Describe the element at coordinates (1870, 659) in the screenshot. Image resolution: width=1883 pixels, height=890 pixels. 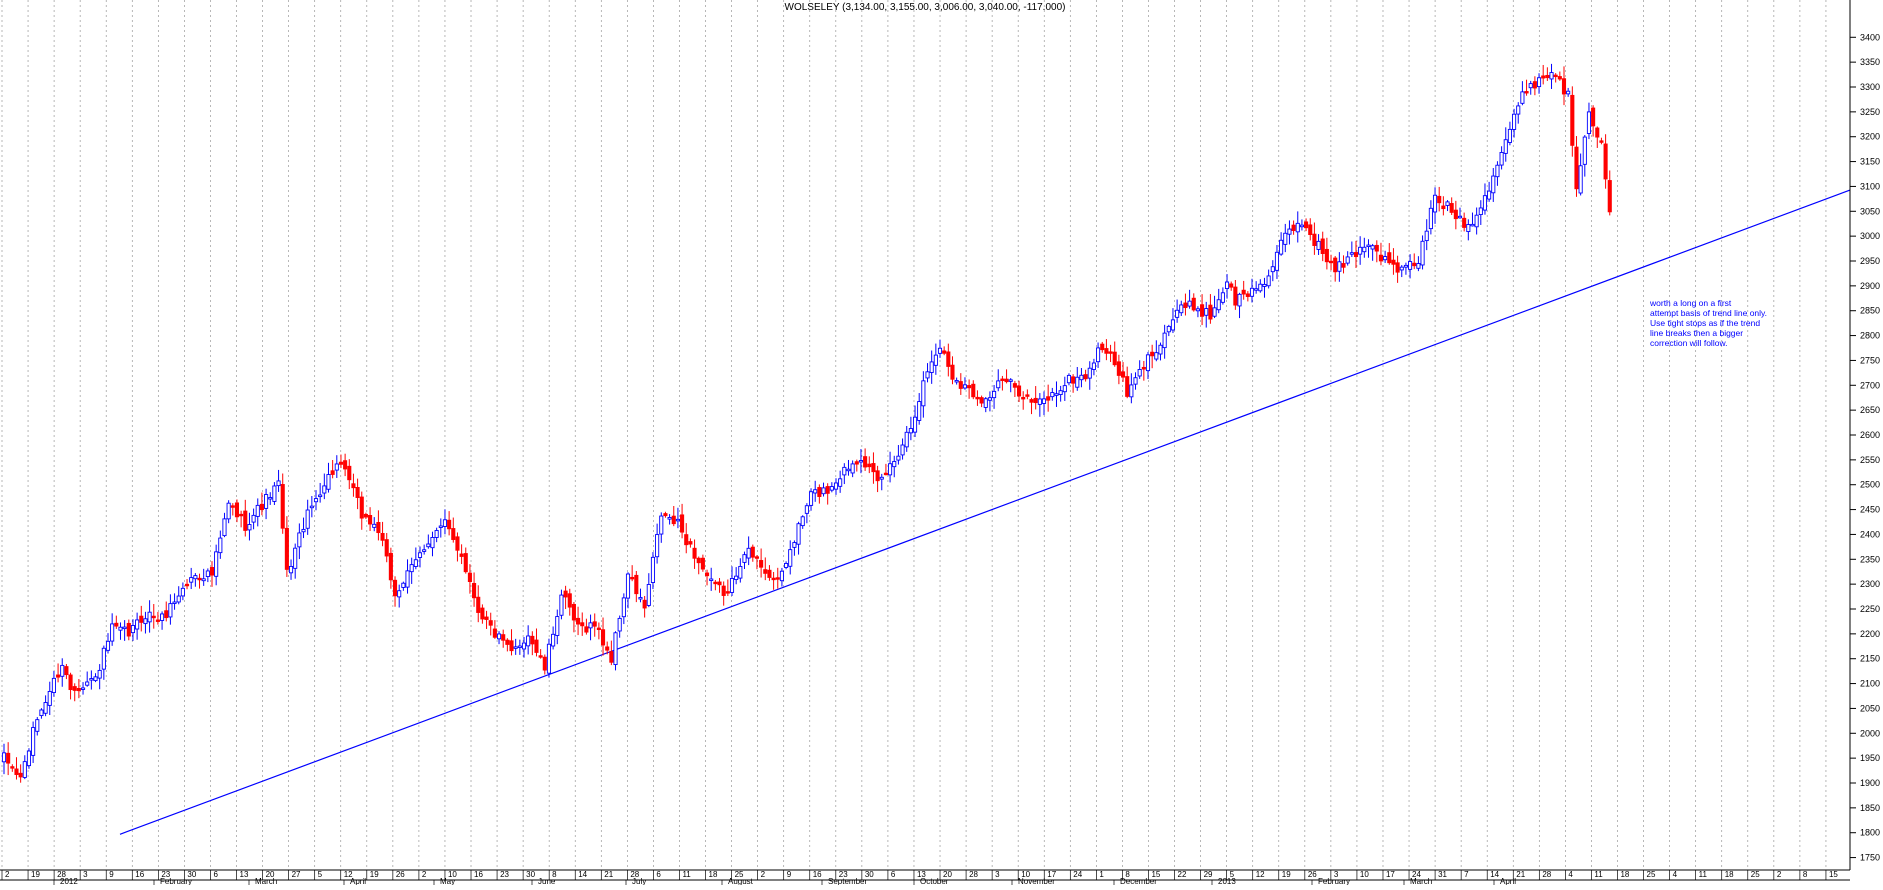
I see `y-tick-label: 2150` at that location.